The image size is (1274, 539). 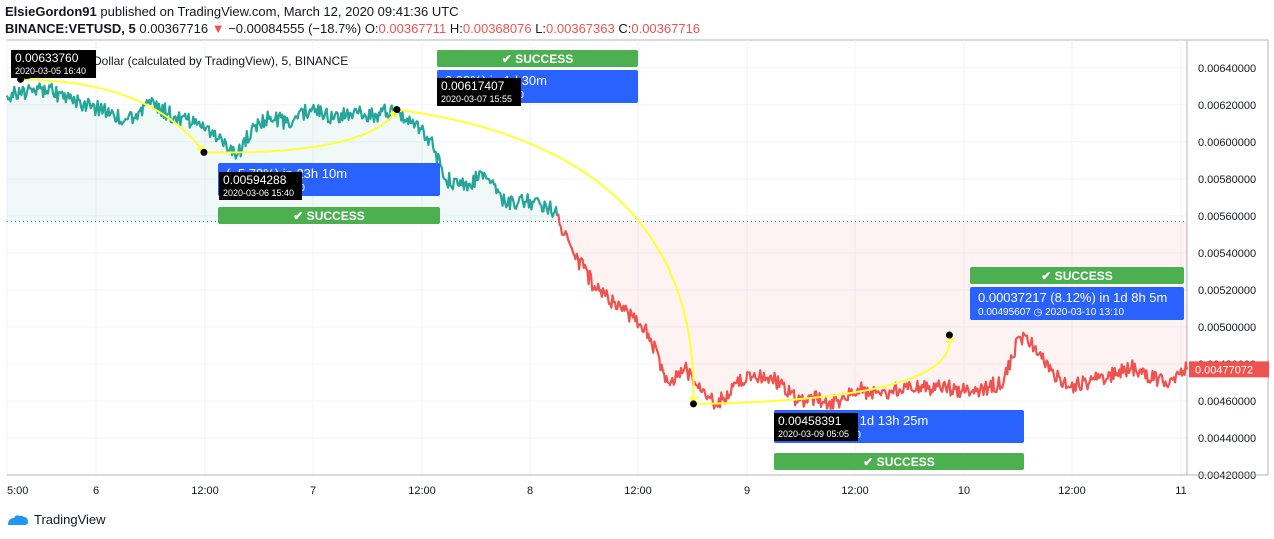 I want to click on y-tick-label: 0.00420000, so click(x=1227, y=476).